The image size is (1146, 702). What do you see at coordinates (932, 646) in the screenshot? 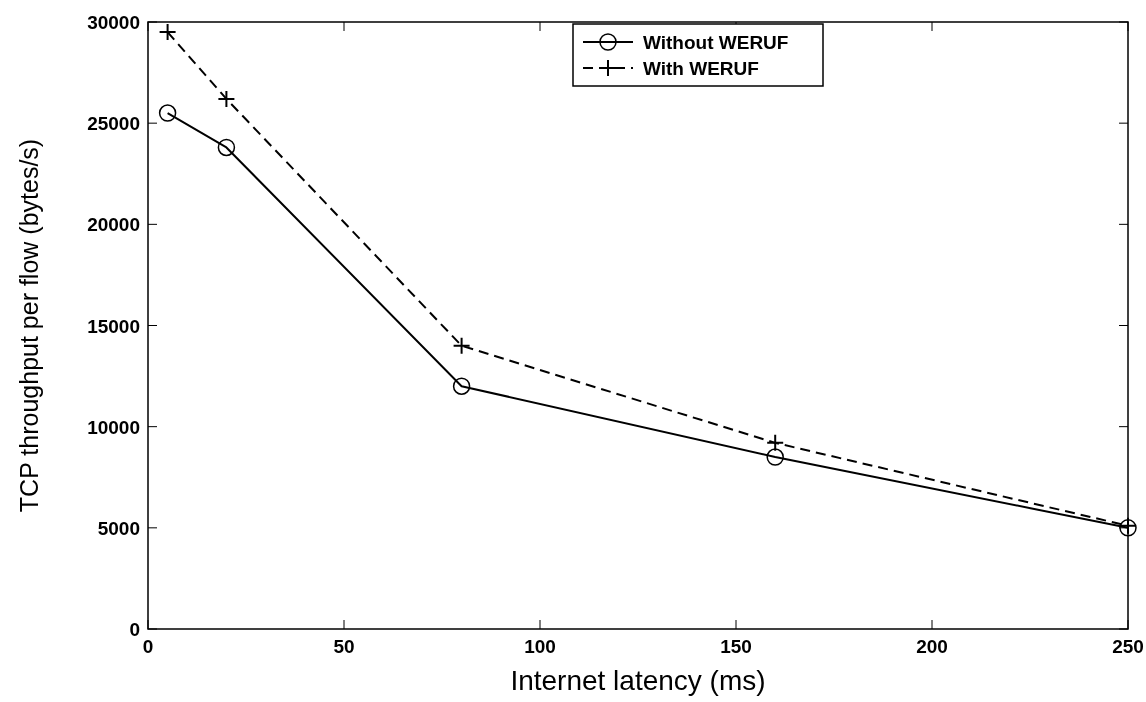
I see `x-tick-label: 200` at bounding box center [932, 646].